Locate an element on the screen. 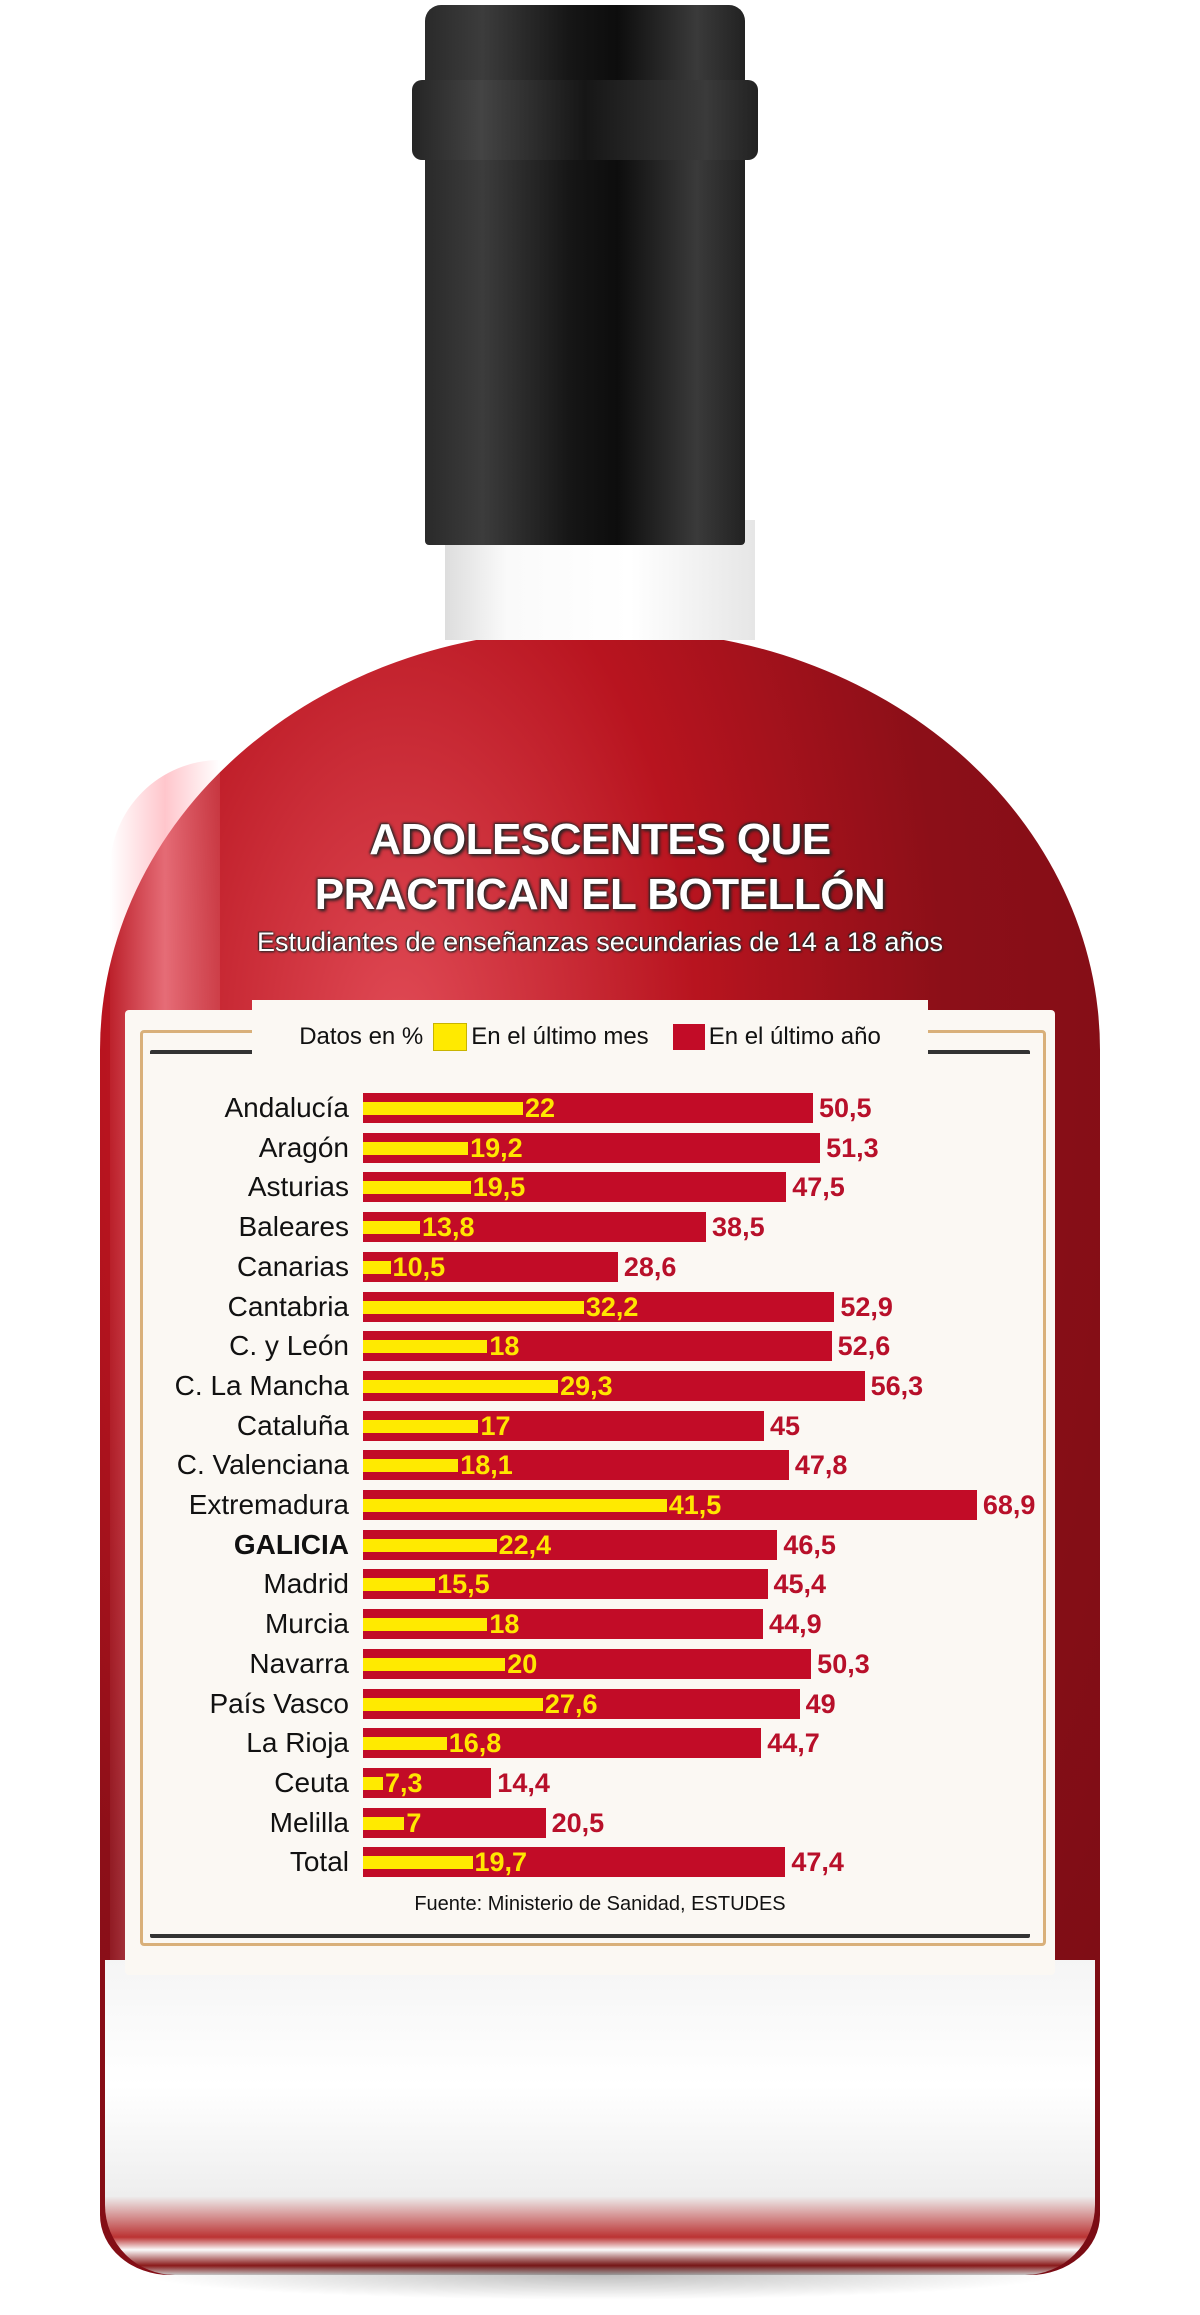 Image resolution: width=1200 pixels, height=2315 pixels. chart-row: Canarias 10,5 28,6 is located at coordinates (600, 1267).